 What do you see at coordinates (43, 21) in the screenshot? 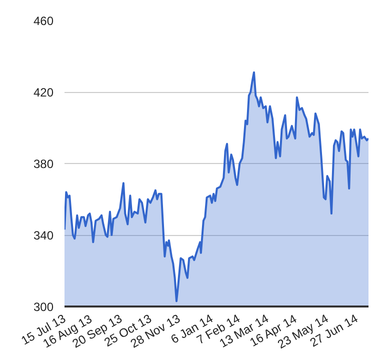
I see `y-tick-label: 460` at bounding box center [43, 21].